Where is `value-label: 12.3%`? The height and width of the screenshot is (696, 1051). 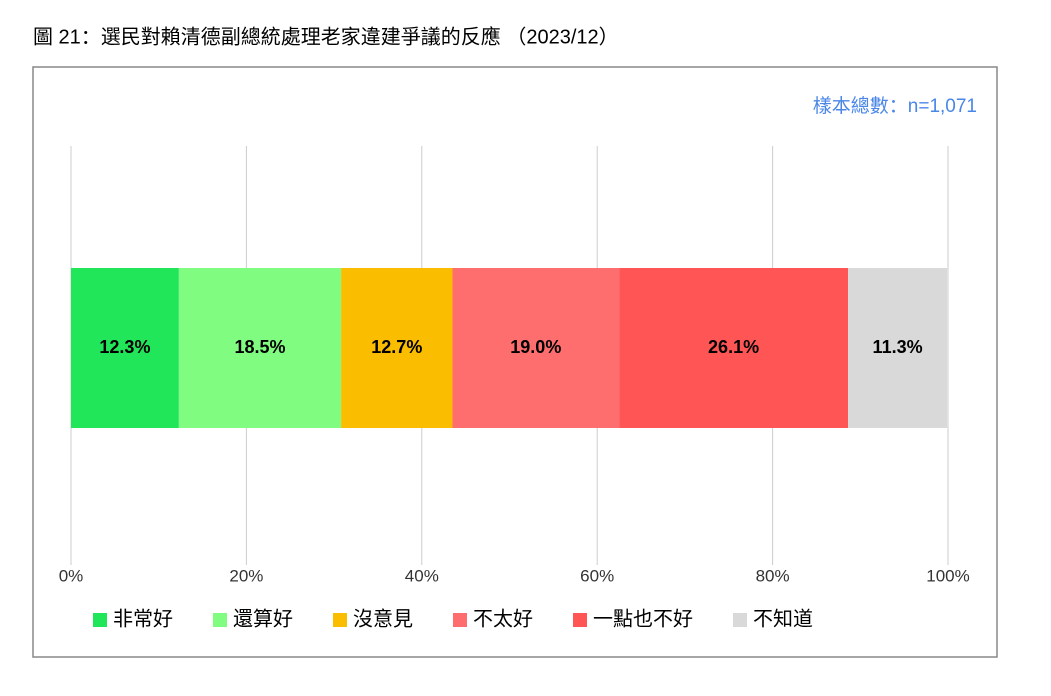
value-label: 12.3% is located at coordinates (124, 347).